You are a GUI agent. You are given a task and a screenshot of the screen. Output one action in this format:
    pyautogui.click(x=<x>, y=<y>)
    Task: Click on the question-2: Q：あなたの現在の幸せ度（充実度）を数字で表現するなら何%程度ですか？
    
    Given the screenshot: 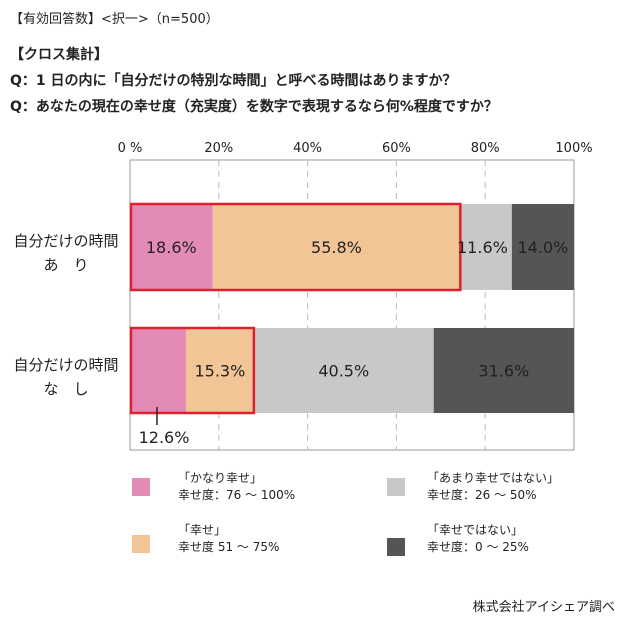 What is the action you would take?
    pyautogui.click(x=254, y=107)
    